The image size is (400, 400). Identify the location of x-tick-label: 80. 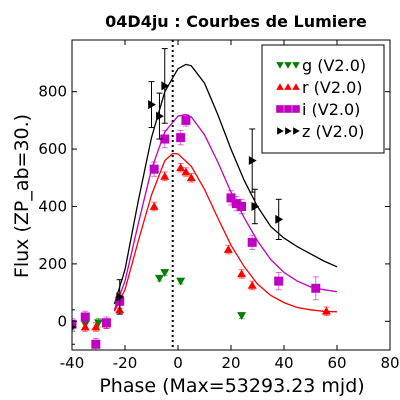
(389, 363).